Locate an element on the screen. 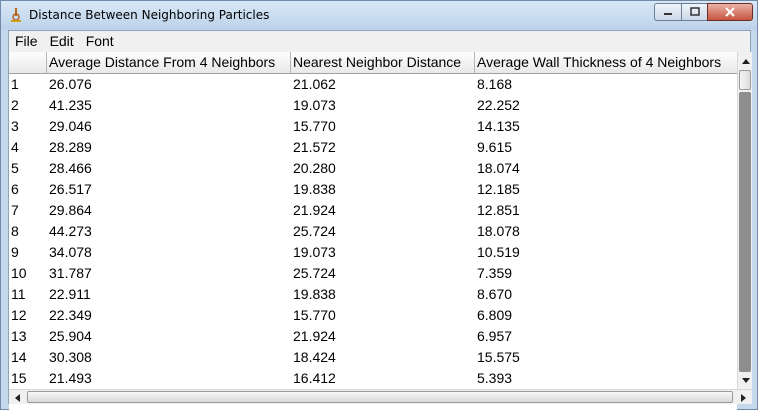 Image resolution: width=760 pixels, height=416 pixels. maximize-button is located at coordinates (694, 12).